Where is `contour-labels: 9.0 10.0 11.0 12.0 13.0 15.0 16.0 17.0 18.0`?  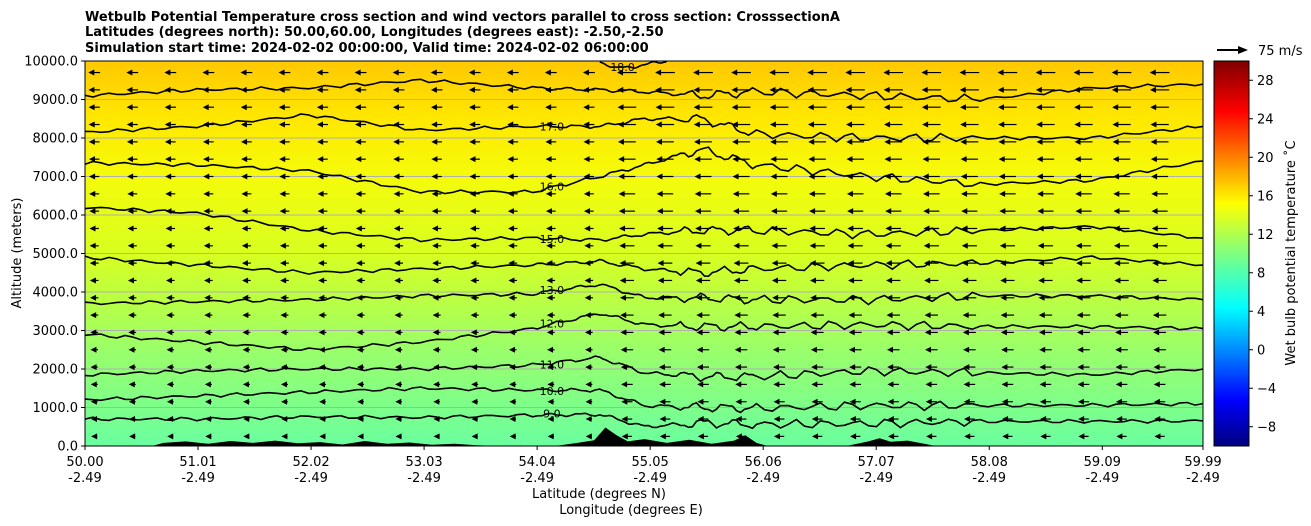 contour-labels: 9.0 10.0 11.0 12.0 13.0 15.0 16.0 17.0 18.0 is located at coordinates (587, 240).